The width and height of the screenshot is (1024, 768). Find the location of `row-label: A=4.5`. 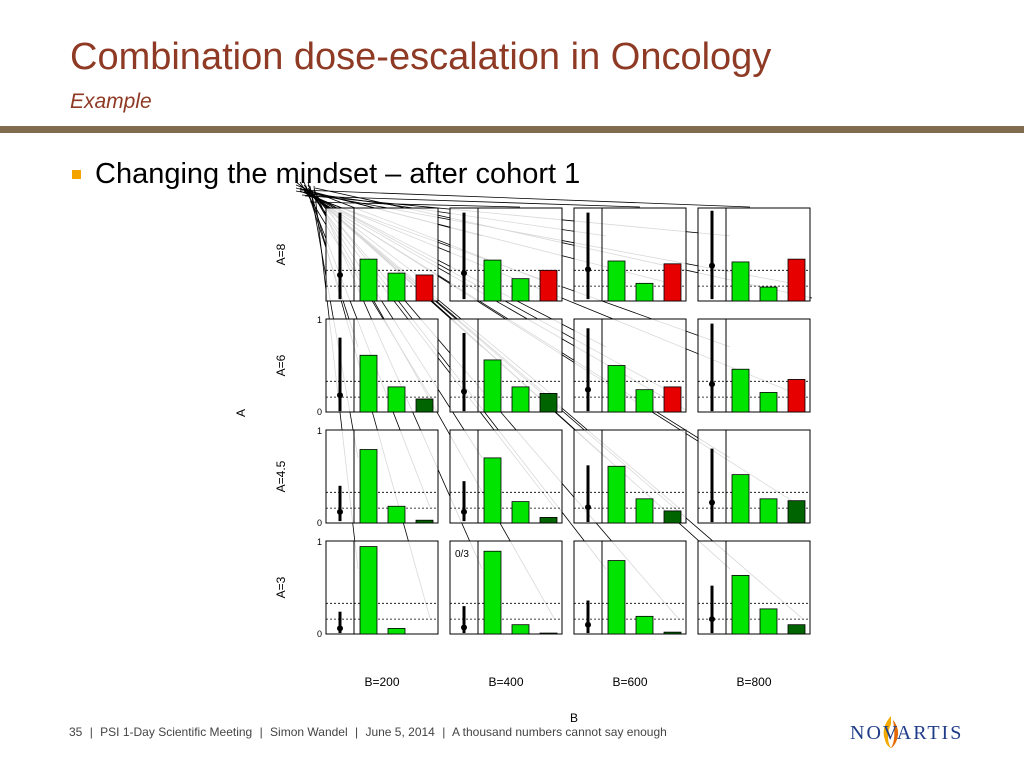

row-label: A=4.5 is located at coordinates (281, 476).